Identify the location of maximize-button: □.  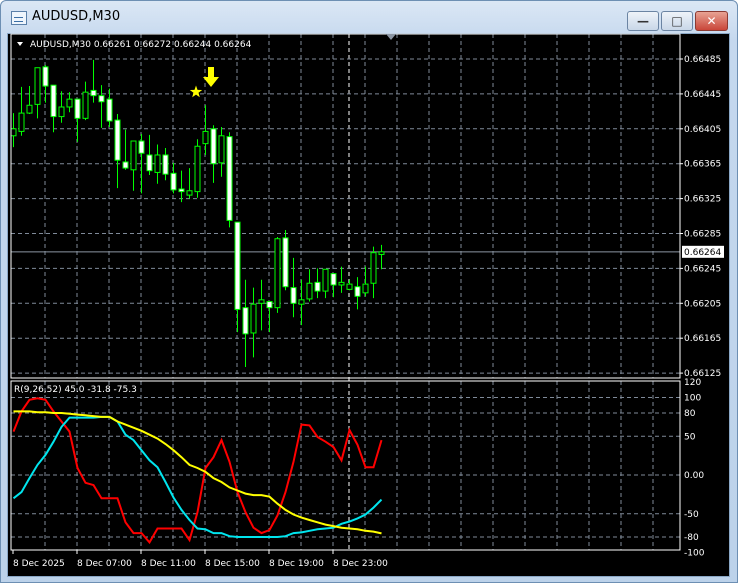
(677, 21).